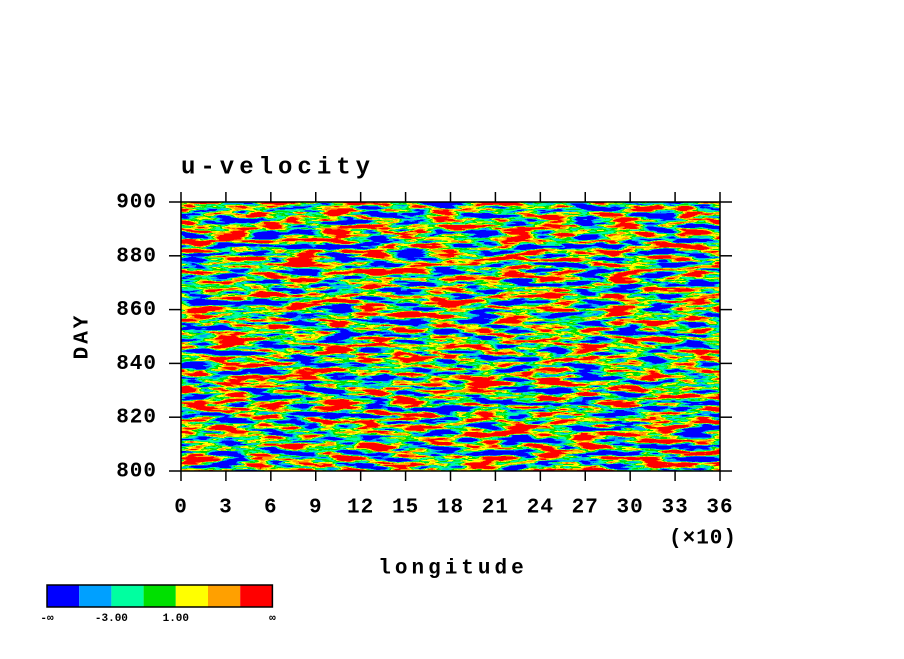 This screenshot has height=659, width=904. What do you see at coordinates (585, 508) in the screenshot?
I see `x-tick-label: 27` at bounding box center [585, 508].